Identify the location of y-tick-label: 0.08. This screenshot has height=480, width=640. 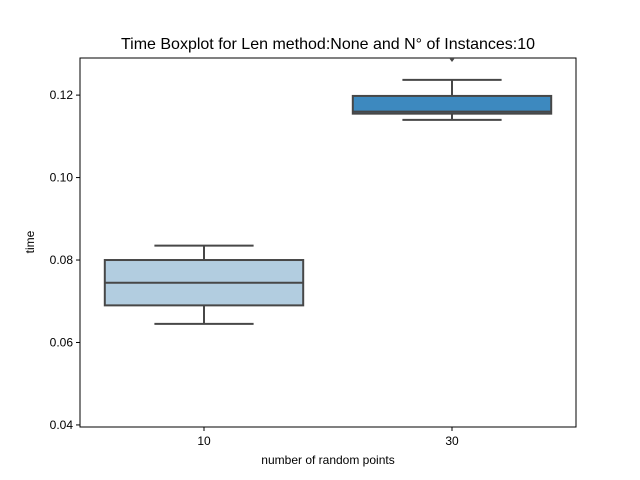
(62, 260).